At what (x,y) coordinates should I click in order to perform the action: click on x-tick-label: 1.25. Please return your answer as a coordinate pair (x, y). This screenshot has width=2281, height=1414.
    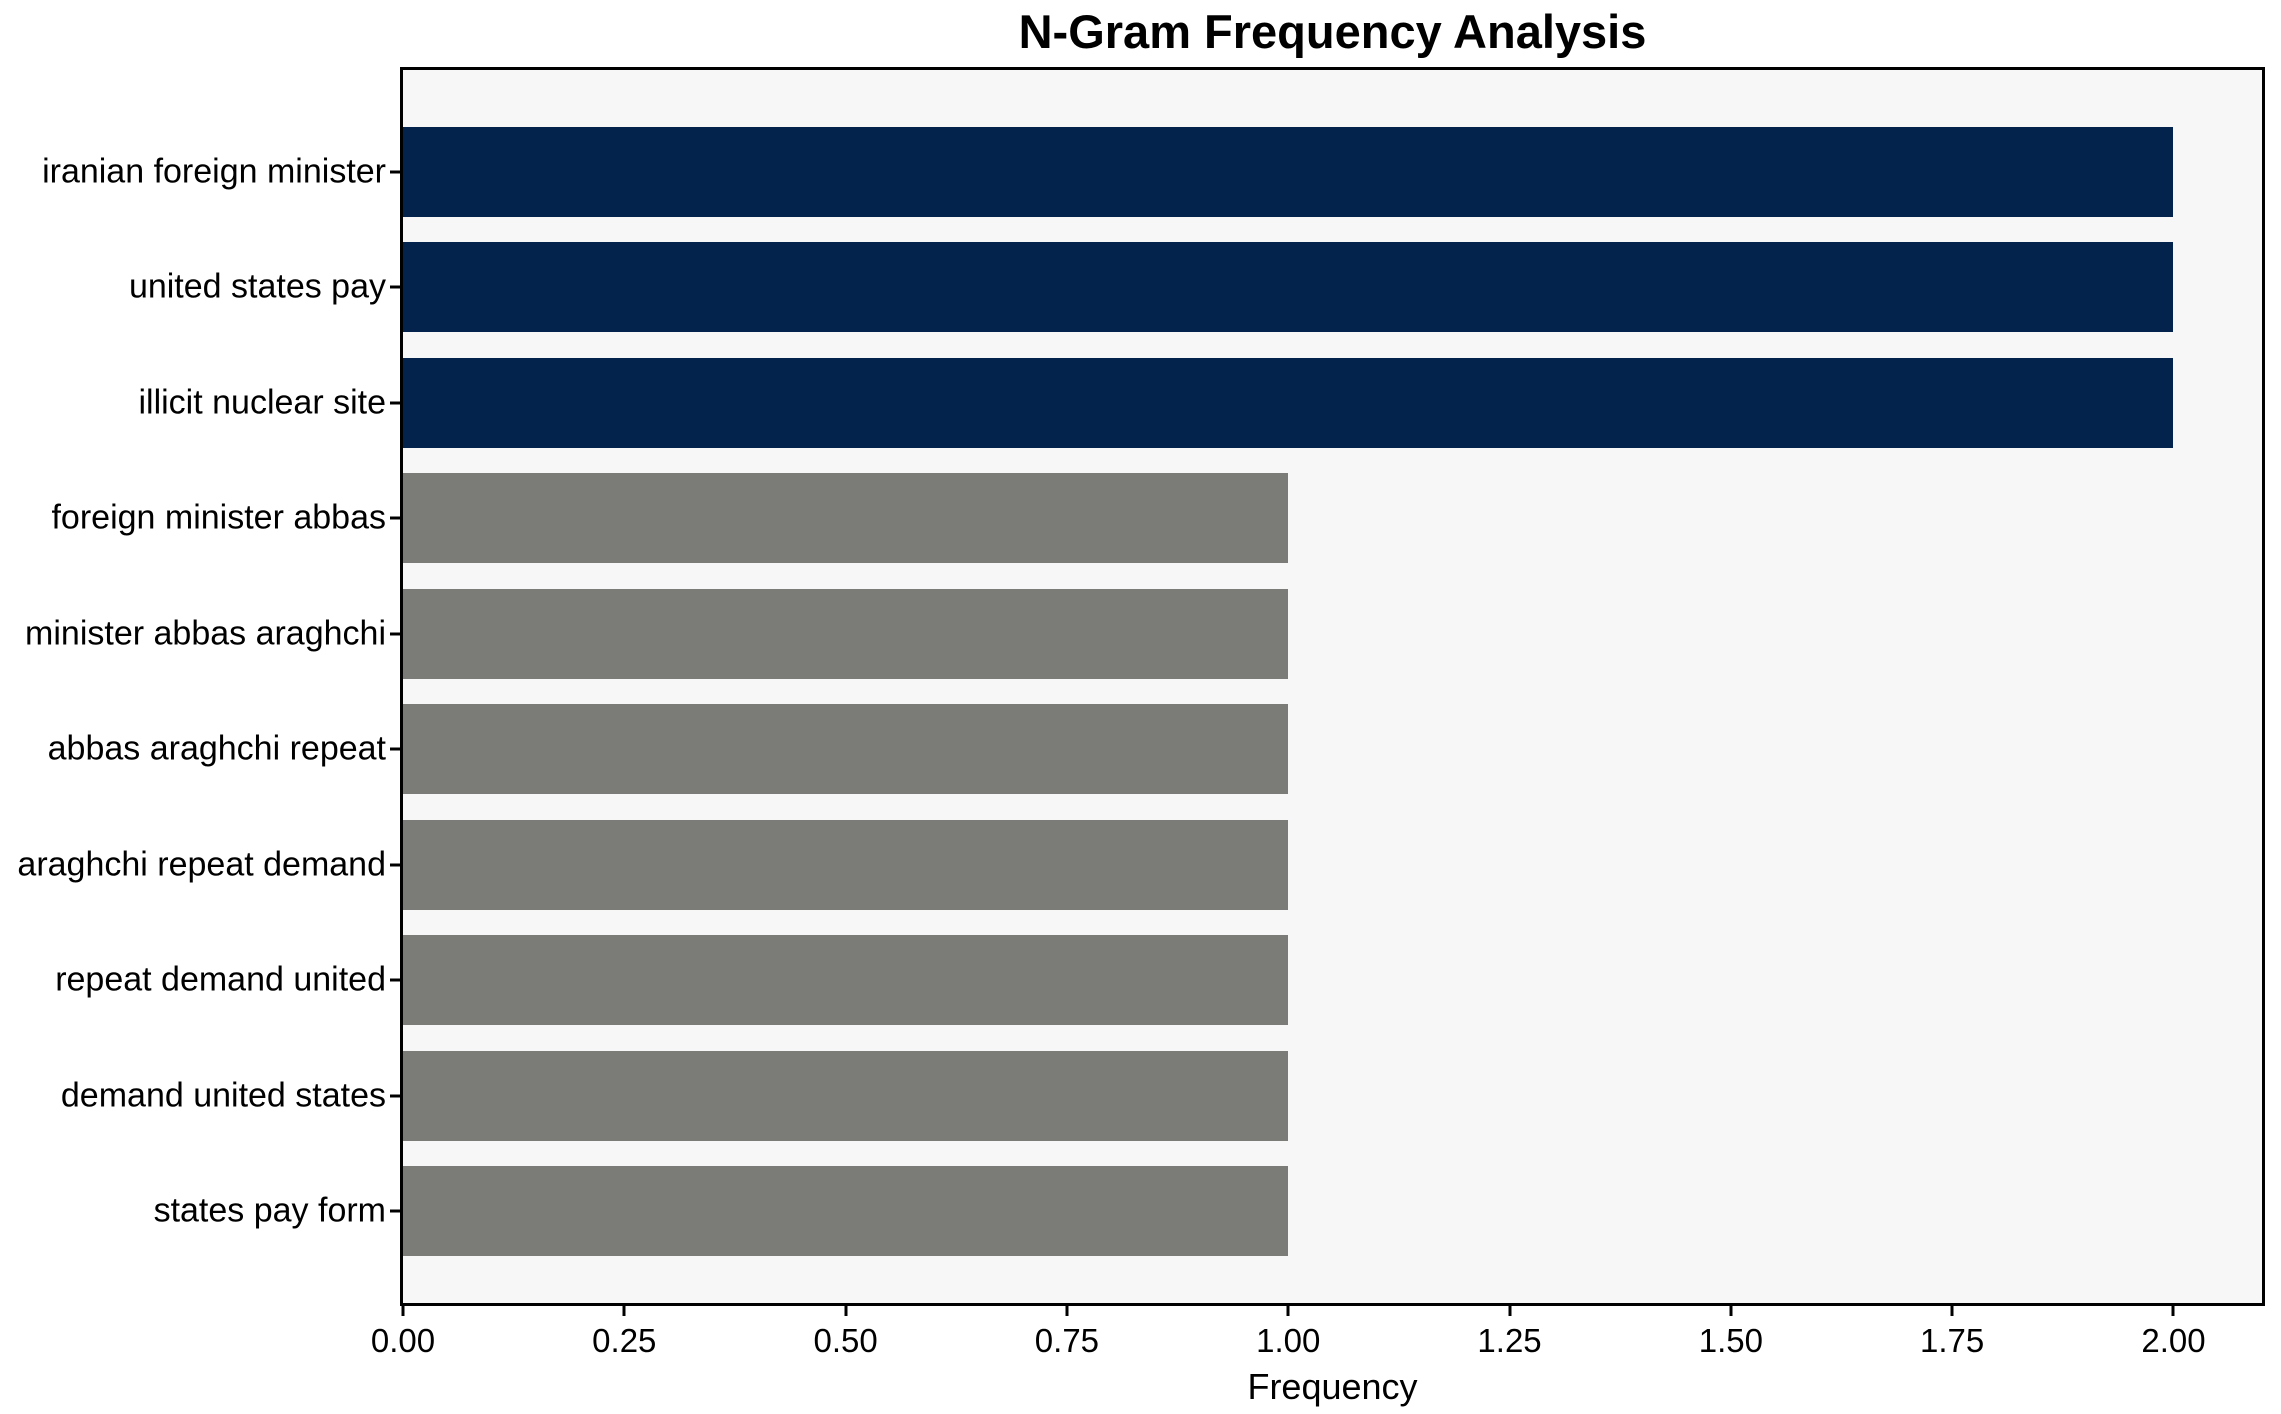
    Looking at the image, I should click on (1509, 1340).